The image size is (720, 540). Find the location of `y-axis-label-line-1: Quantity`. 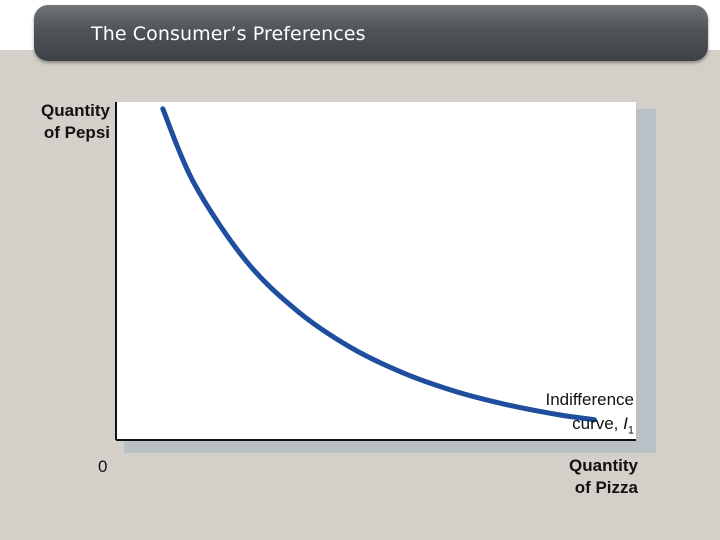

y-axis-label-line-1: Quantity is located at coordinates (75, 110).